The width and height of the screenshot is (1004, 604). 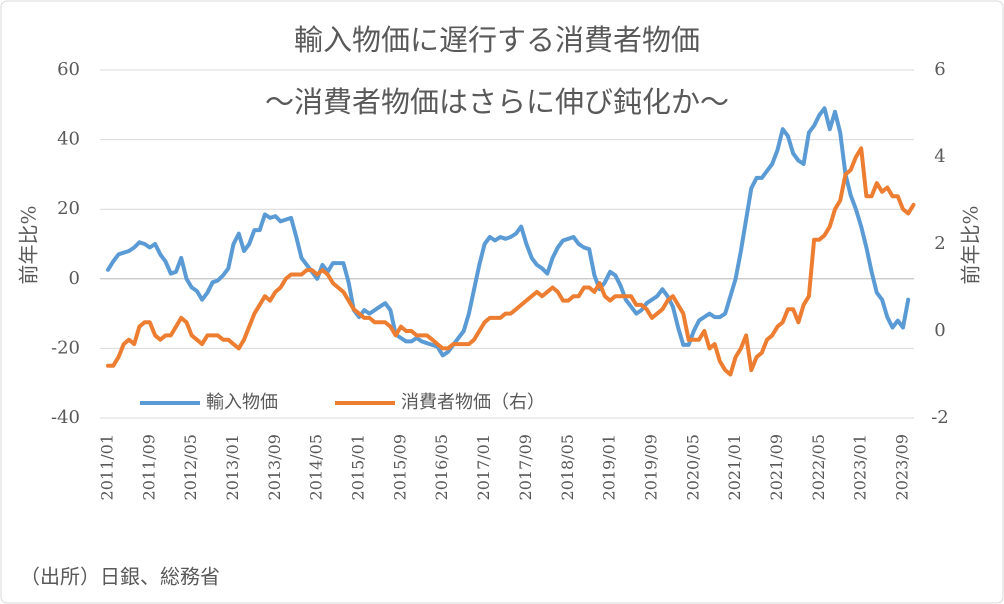 I want to click on x-tick-label: 2022/05, so click(x=818, y=467).